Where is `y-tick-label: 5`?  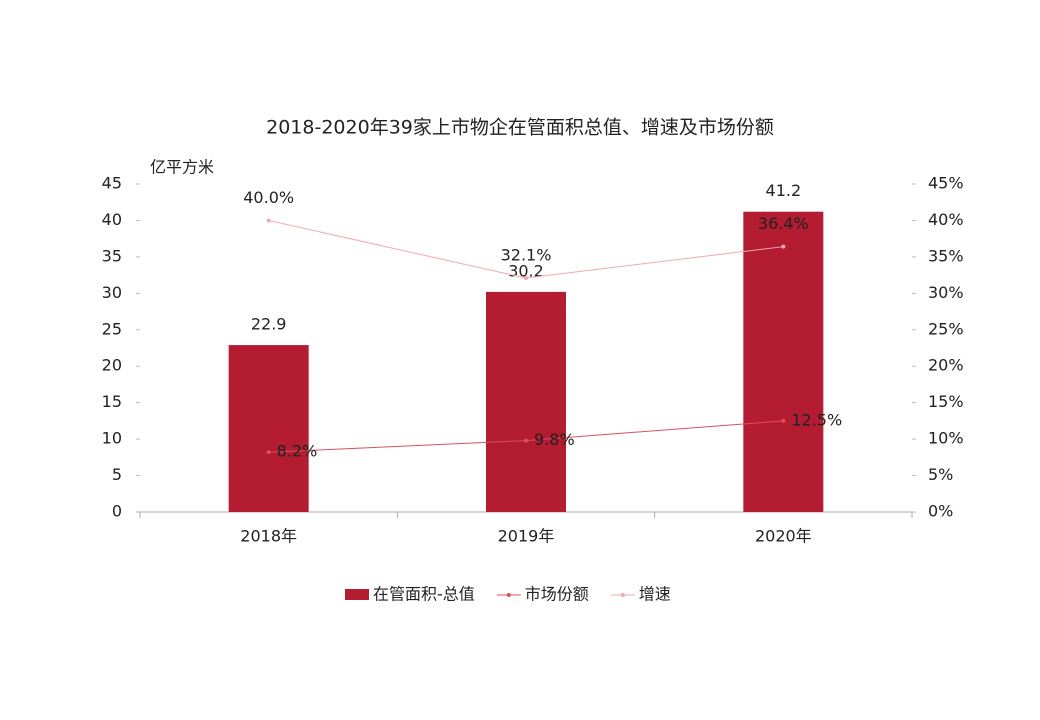 y-tick-label: 5 is located at coordinates (117, 474).